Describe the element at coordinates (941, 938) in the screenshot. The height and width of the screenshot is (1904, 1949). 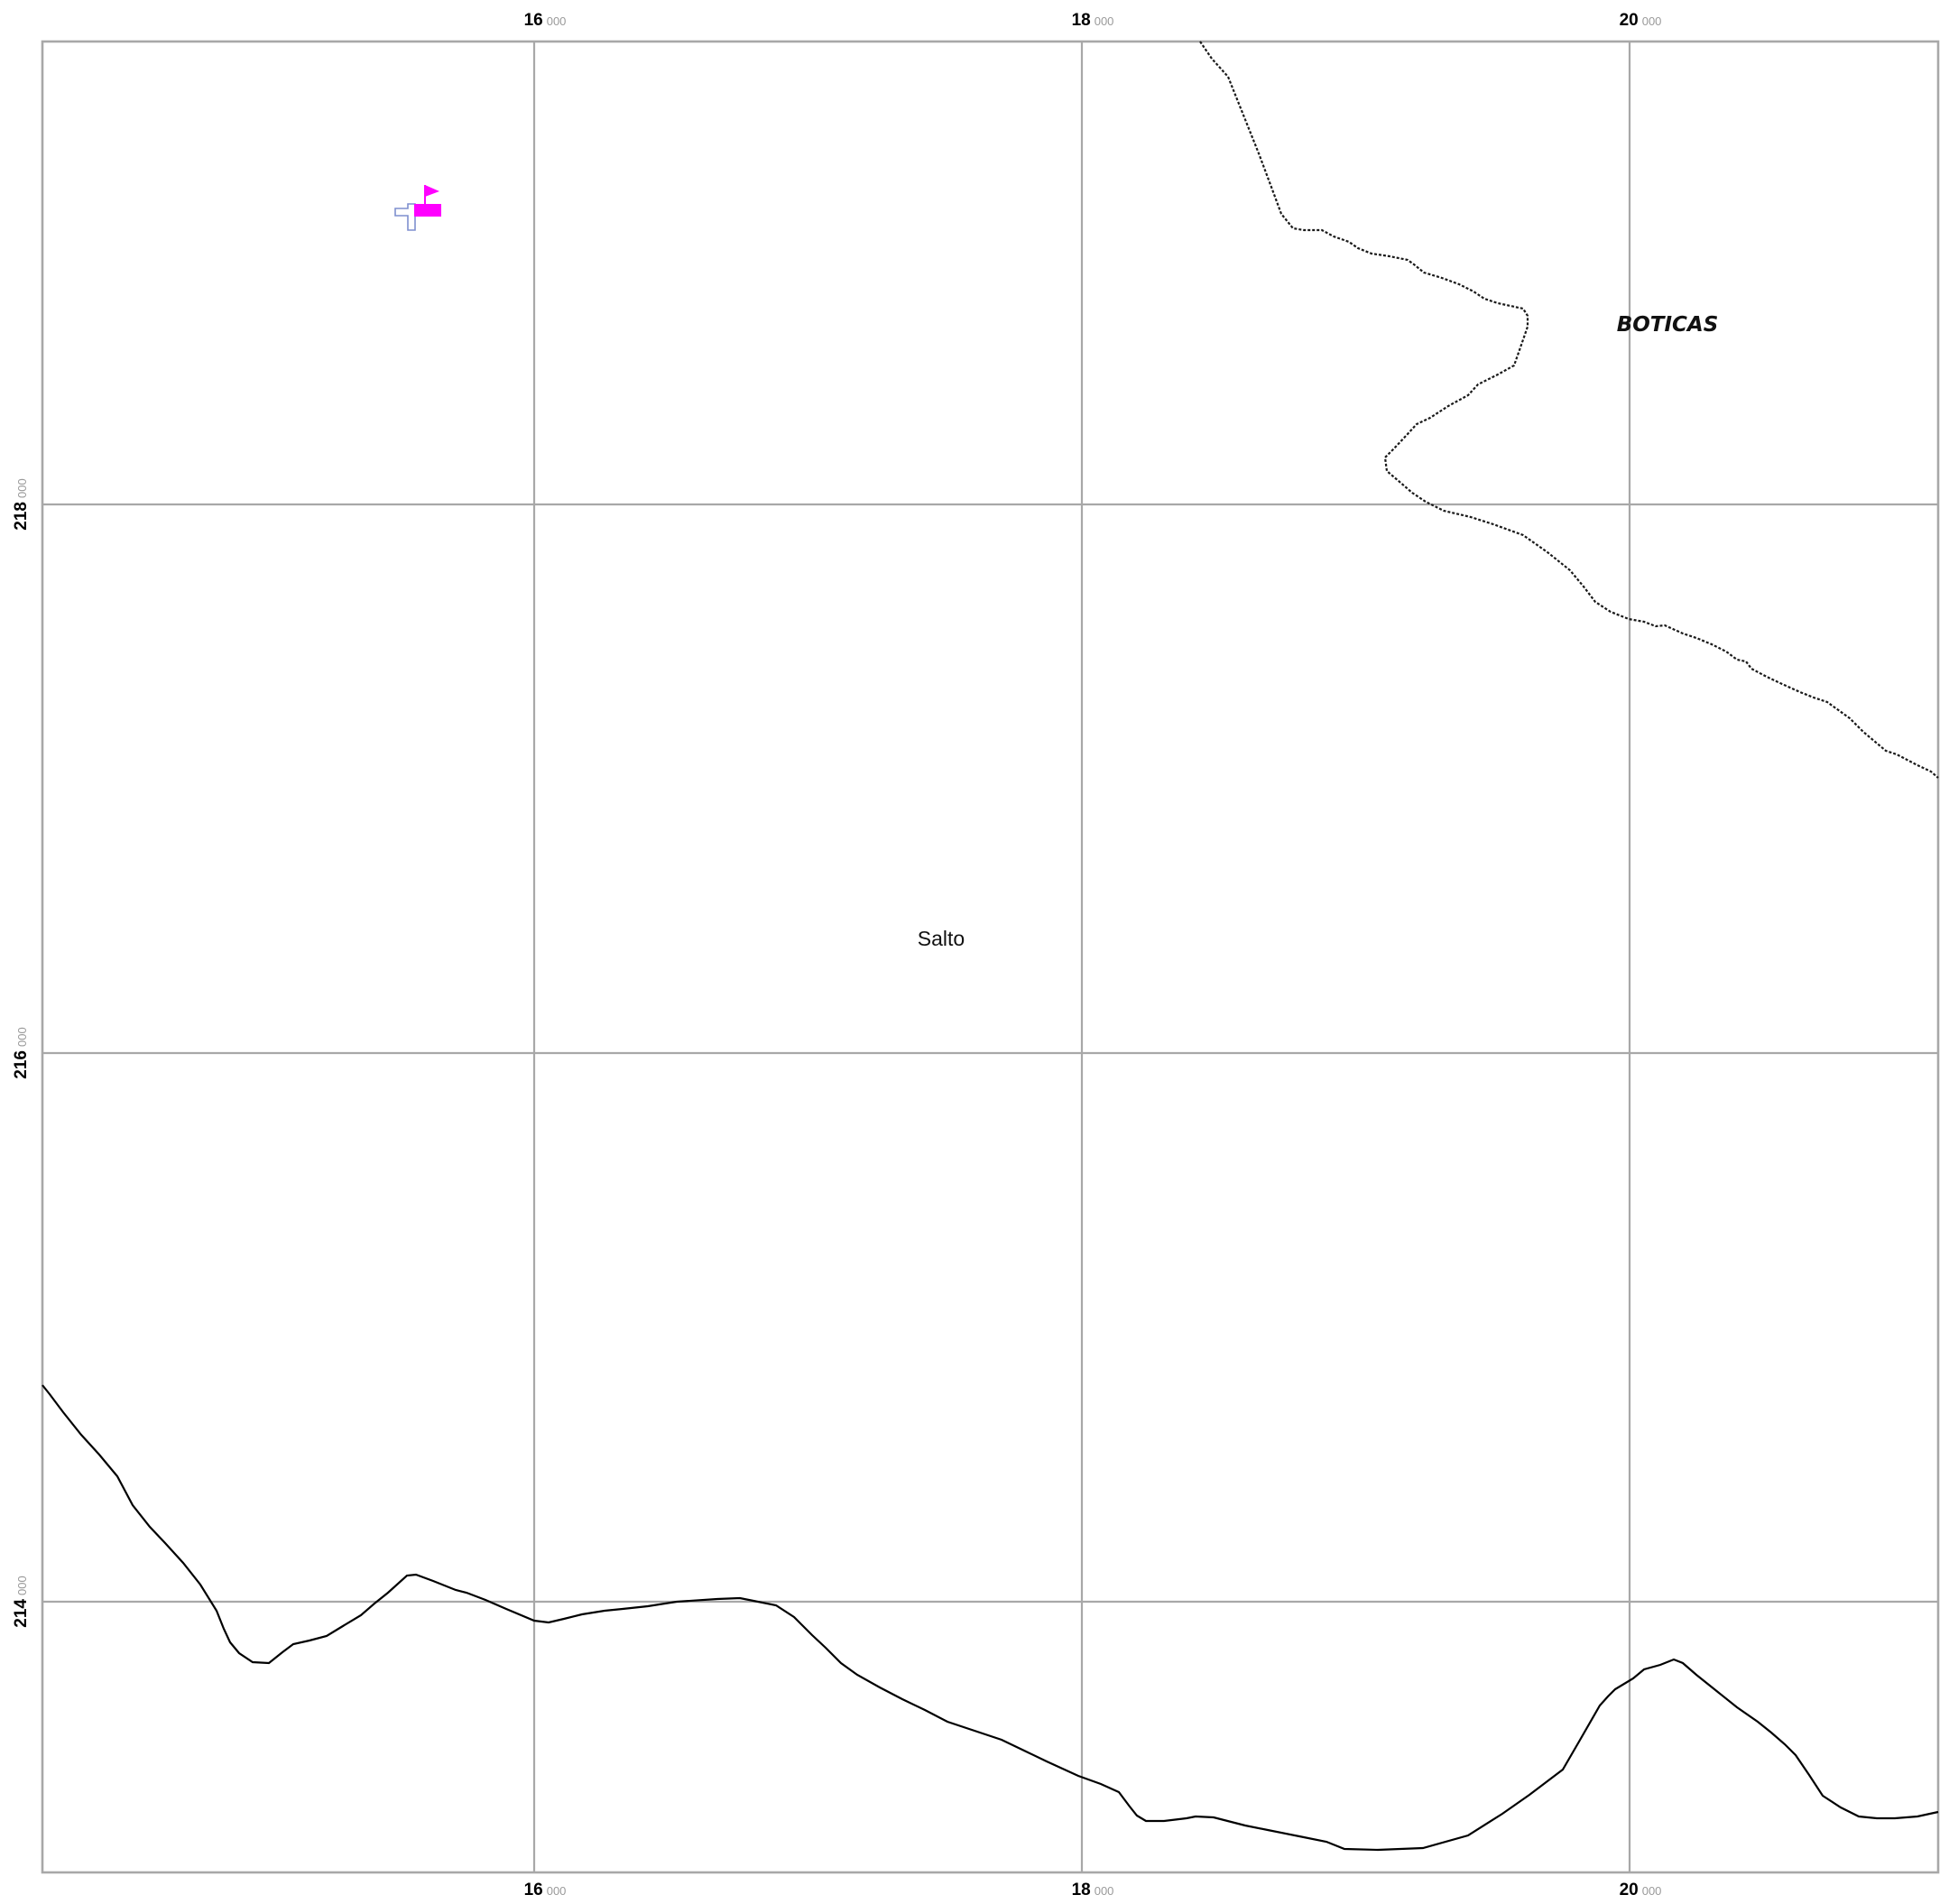
I see `place-label-salto: Salto` at that location.